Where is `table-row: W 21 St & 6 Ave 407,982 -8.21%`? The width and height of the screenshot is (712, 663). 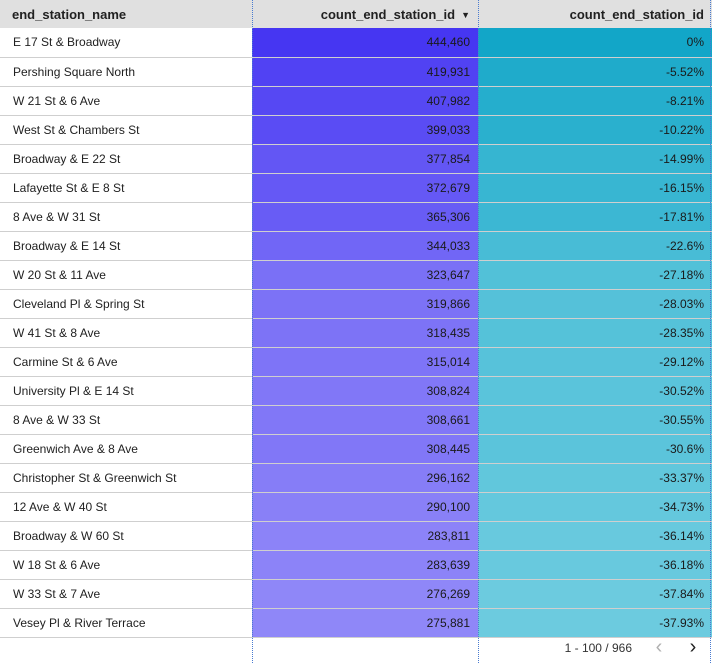
table-row: W 21 St & 6 Ave 407,982 -8.21% is located at coordinates (356, 101).